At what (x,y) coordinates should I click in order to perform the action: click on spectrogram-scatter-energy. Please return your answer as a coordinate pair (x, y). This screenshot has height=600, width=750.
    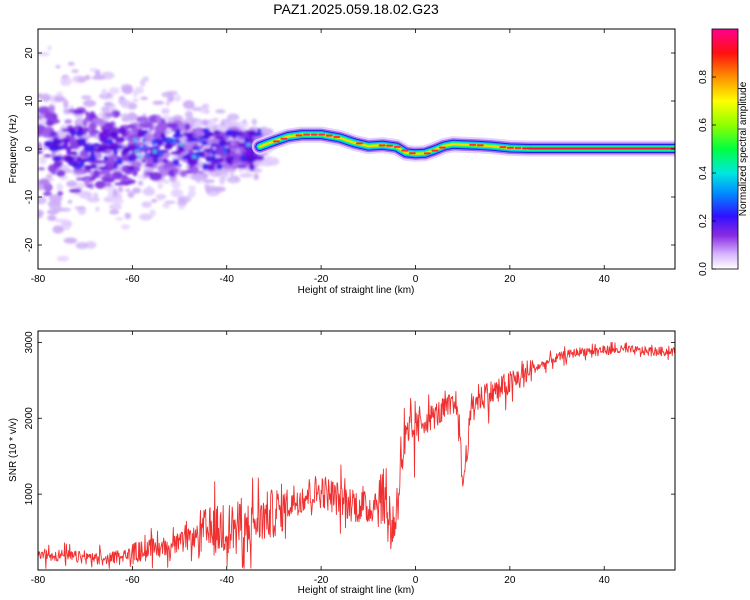
    Looking at the image, I should click on (159, 153).